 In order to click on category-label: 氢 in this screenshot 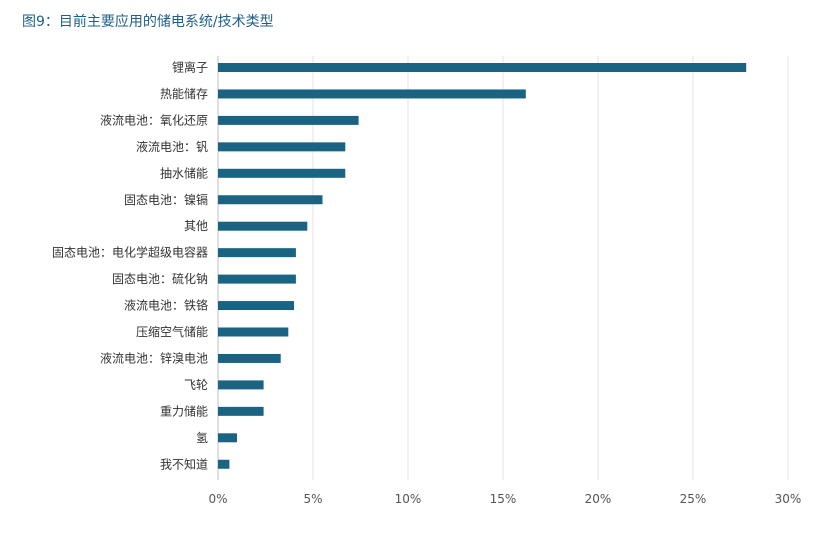, I will do `click(202, 437)`.